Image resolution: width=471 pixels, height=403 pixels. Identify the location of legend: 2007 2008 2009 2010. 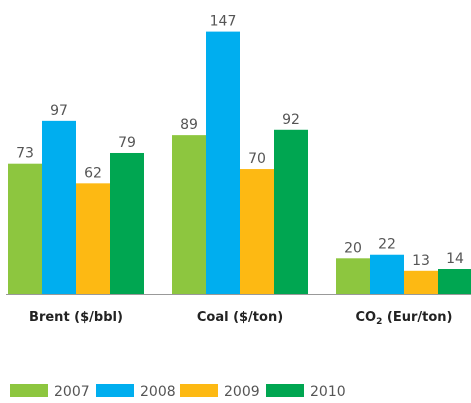
(178, 392).